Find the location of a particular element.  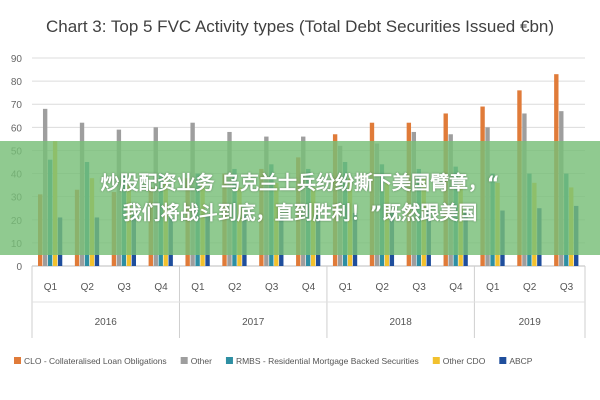

banner-line-2: 我们将战斗到底，直到胜利！”既然跟美国 is located at coordinates (300, 213).